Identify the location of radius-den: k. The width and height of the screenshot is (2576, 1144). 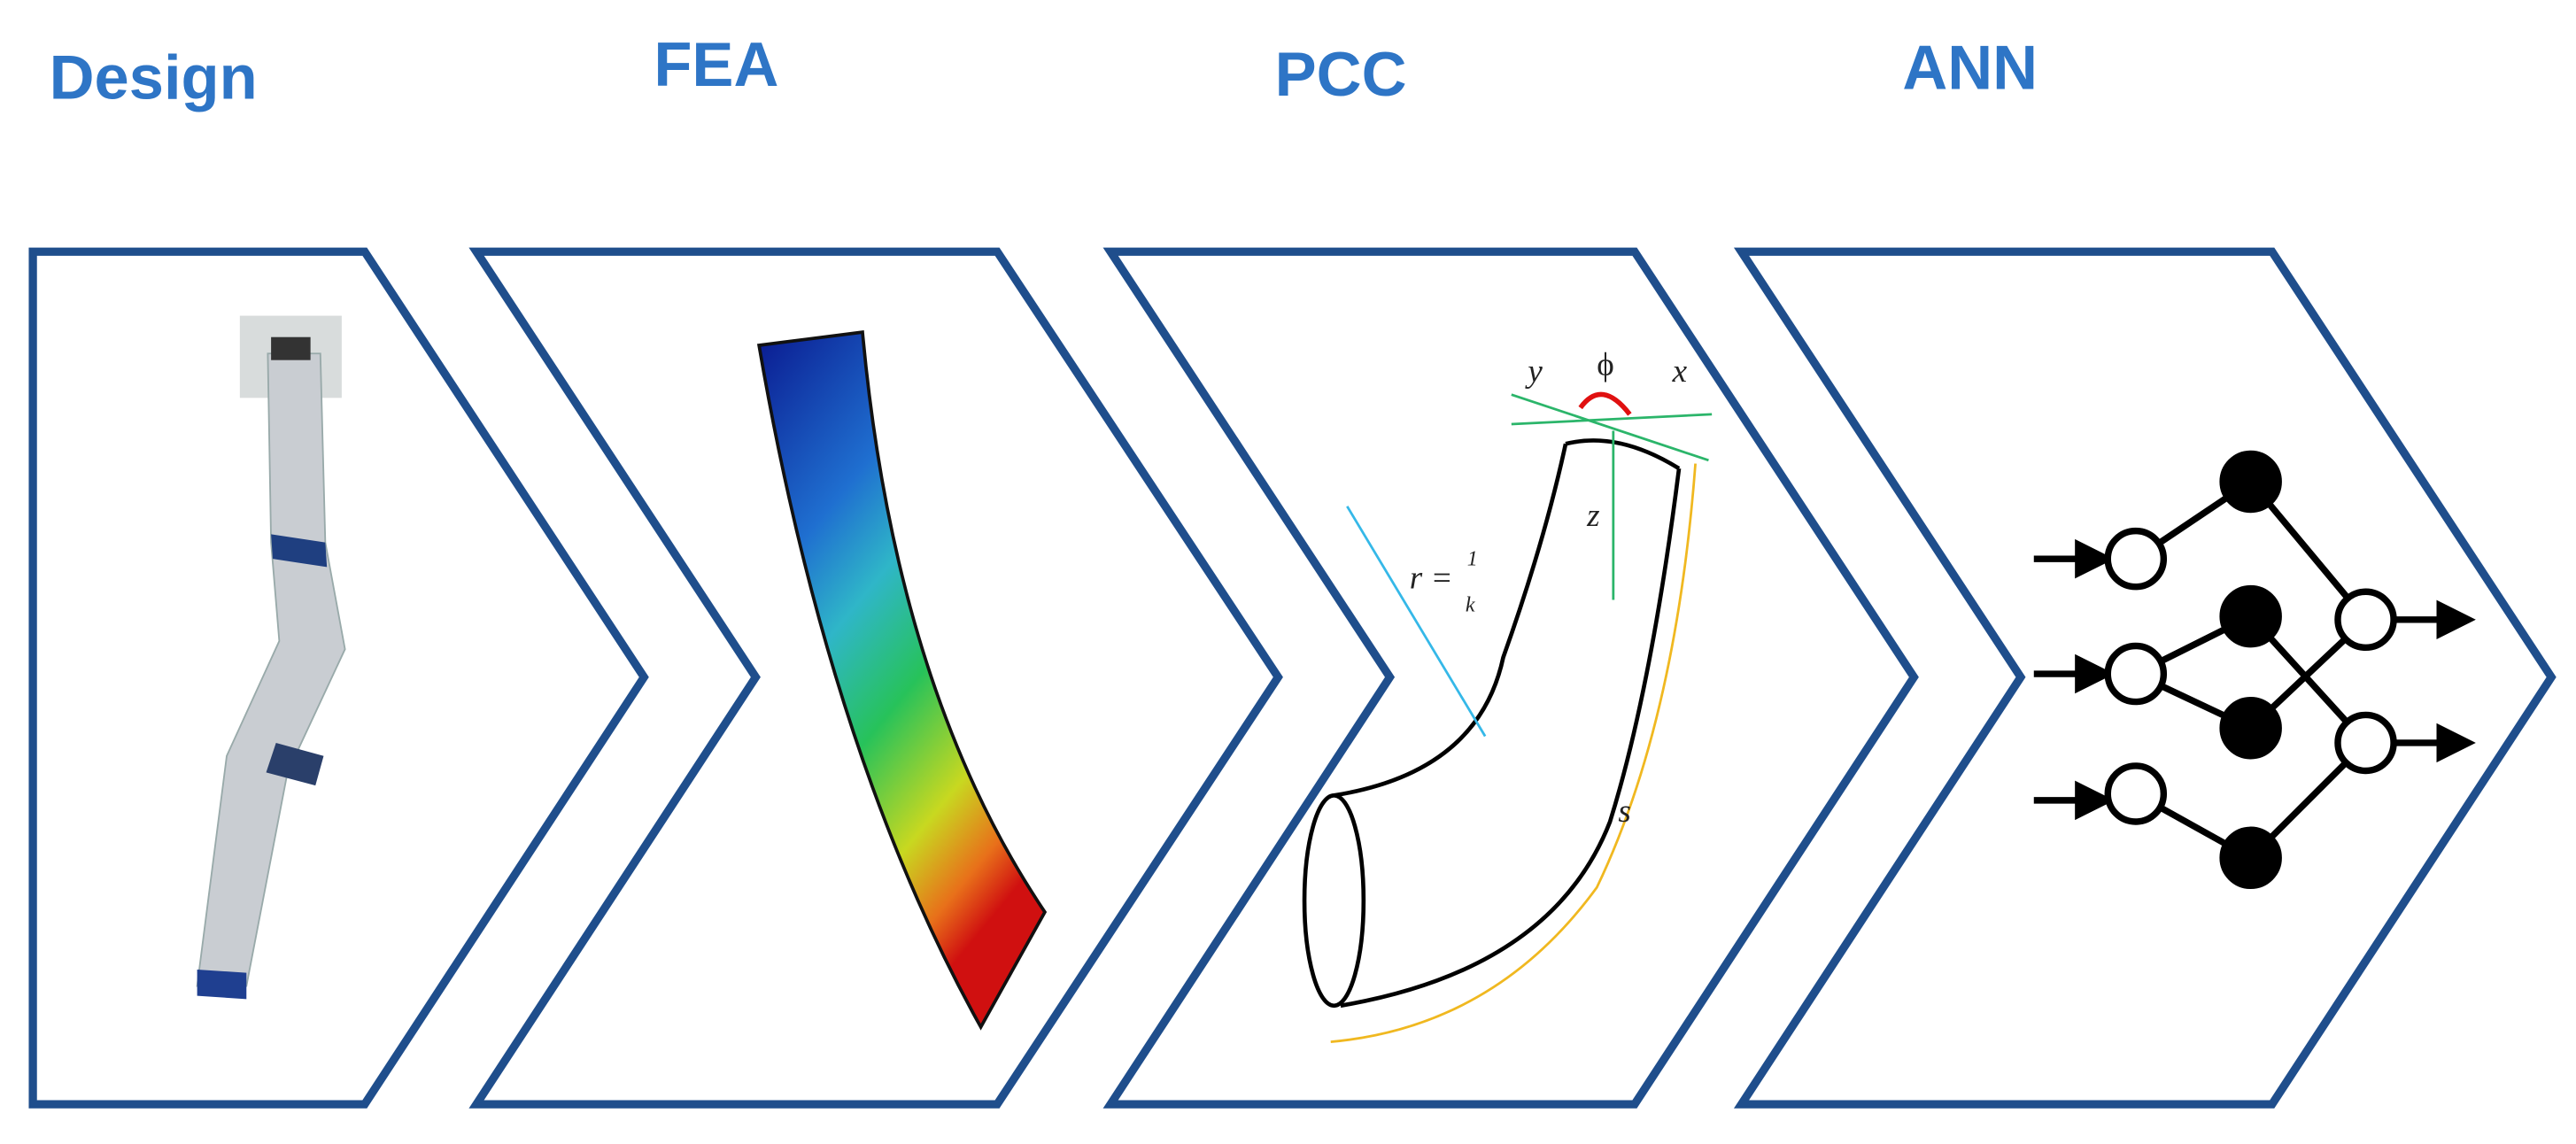
(1471, 605).